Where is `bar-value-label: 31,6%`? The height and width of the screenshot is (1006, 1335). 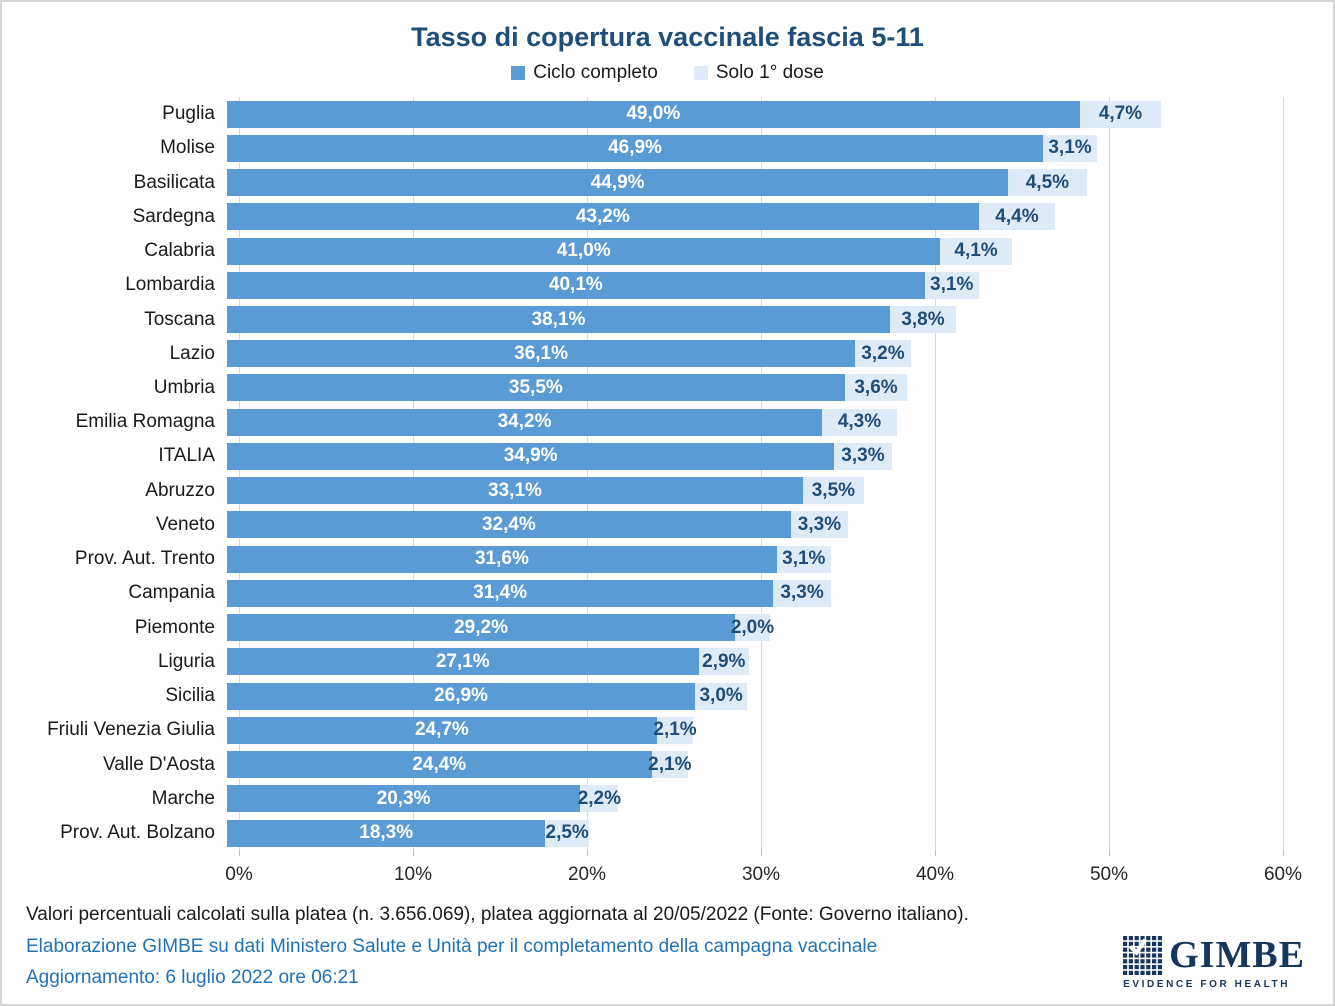
bar-value-label: 31,6% is located at coordinates (501, 559).